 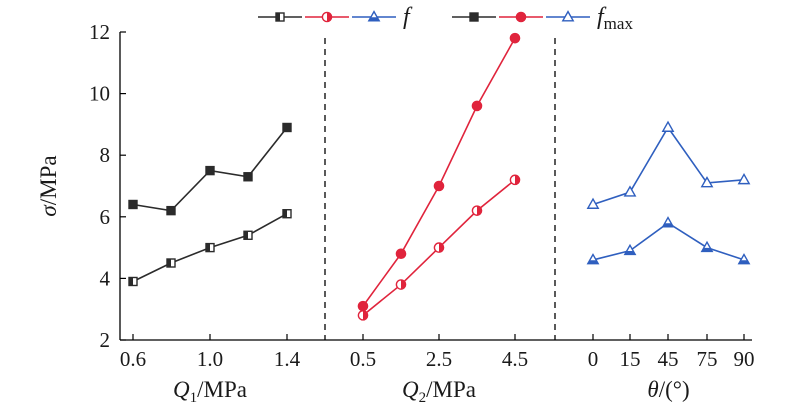 What do you see at coordinates (707, 359) in the screenshot?
I see `x-tick-label: 75` at bounding box center [707, 359].